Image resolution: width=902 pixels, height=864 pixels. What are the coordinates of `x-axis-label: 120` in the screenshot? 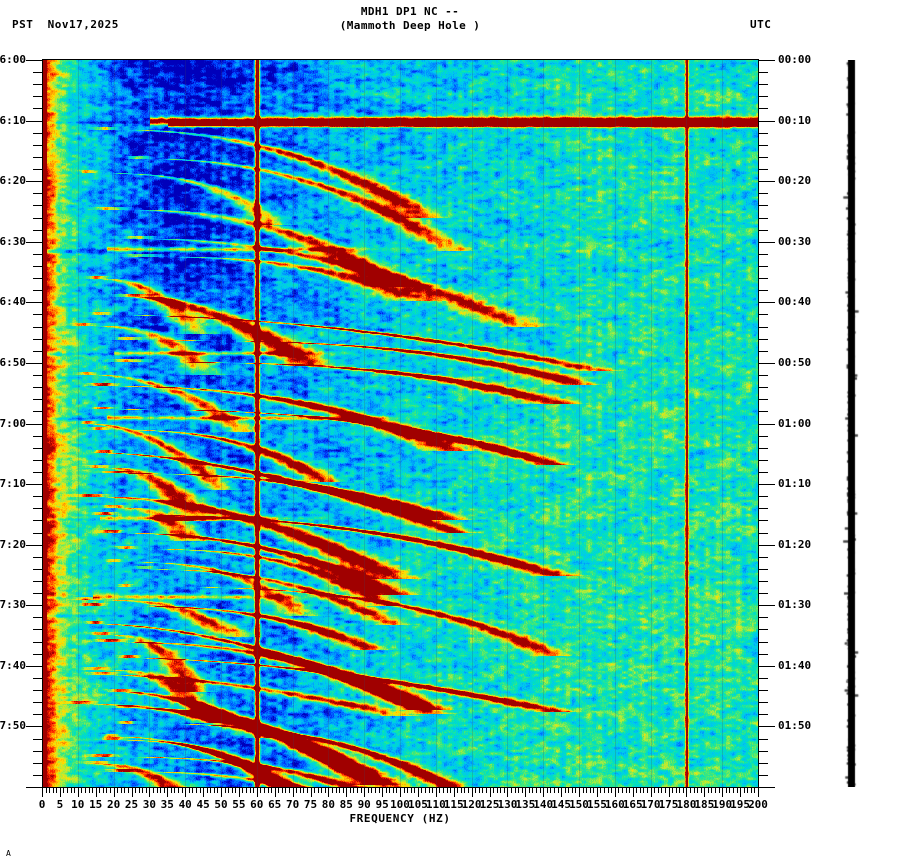 It's located at (471, 804).